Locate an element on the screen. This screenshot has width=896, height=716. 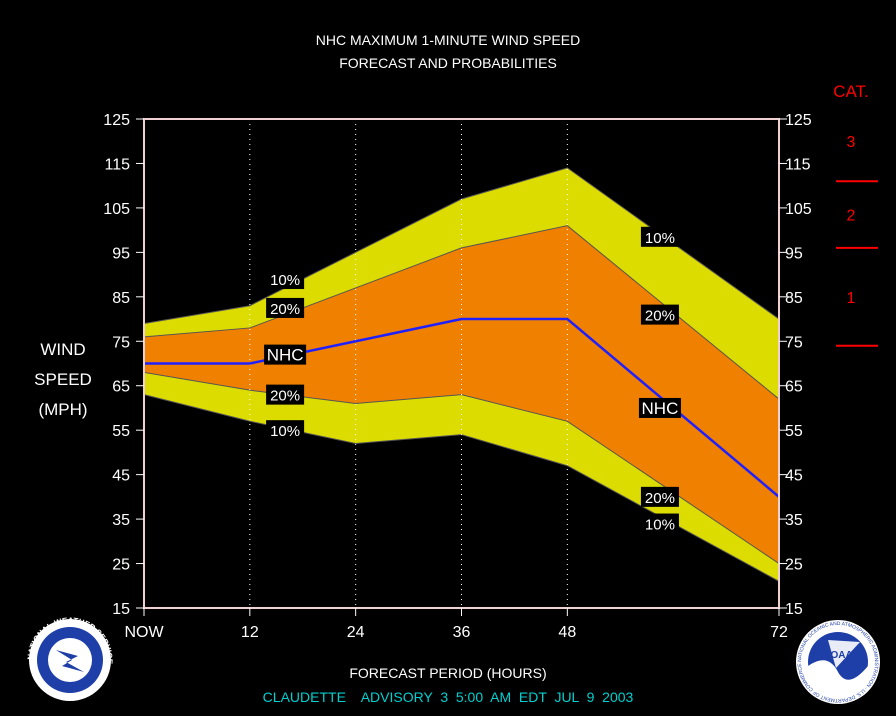
x-tick-label: NOW is located at coordinates (144, 632).